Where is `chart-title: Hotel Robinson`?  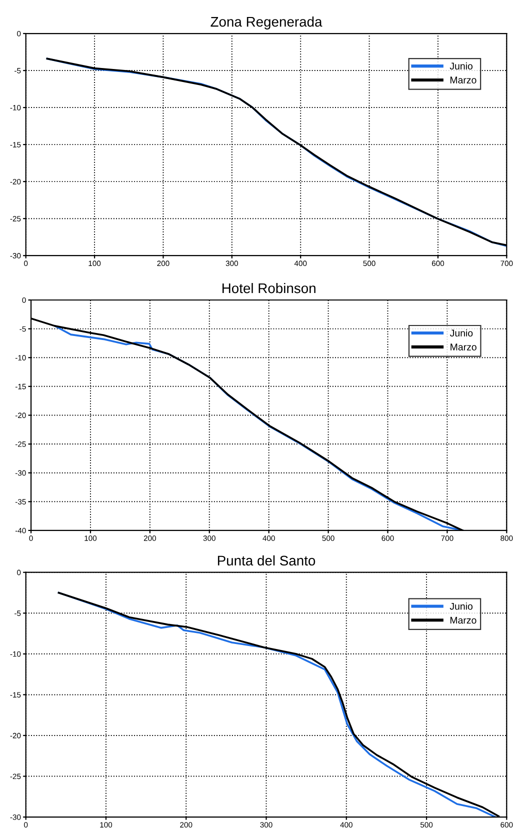 chart-title: Hotel Robinson is located at coordinates (269, 288).